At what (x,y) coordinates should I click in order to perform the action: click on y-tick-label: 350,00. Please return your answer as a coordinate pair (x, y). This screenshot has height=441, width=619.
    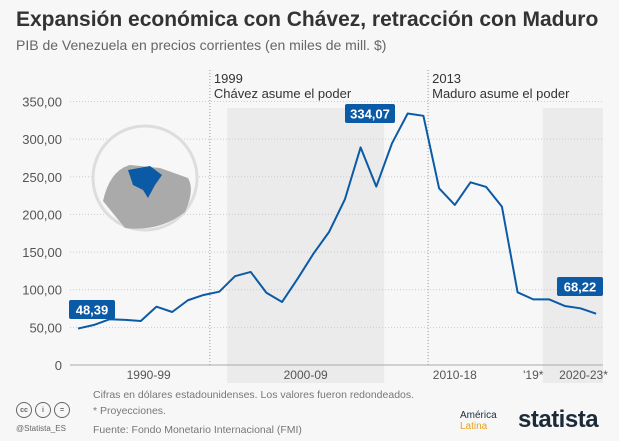
    Looking at the image, I should click on (42, 102).